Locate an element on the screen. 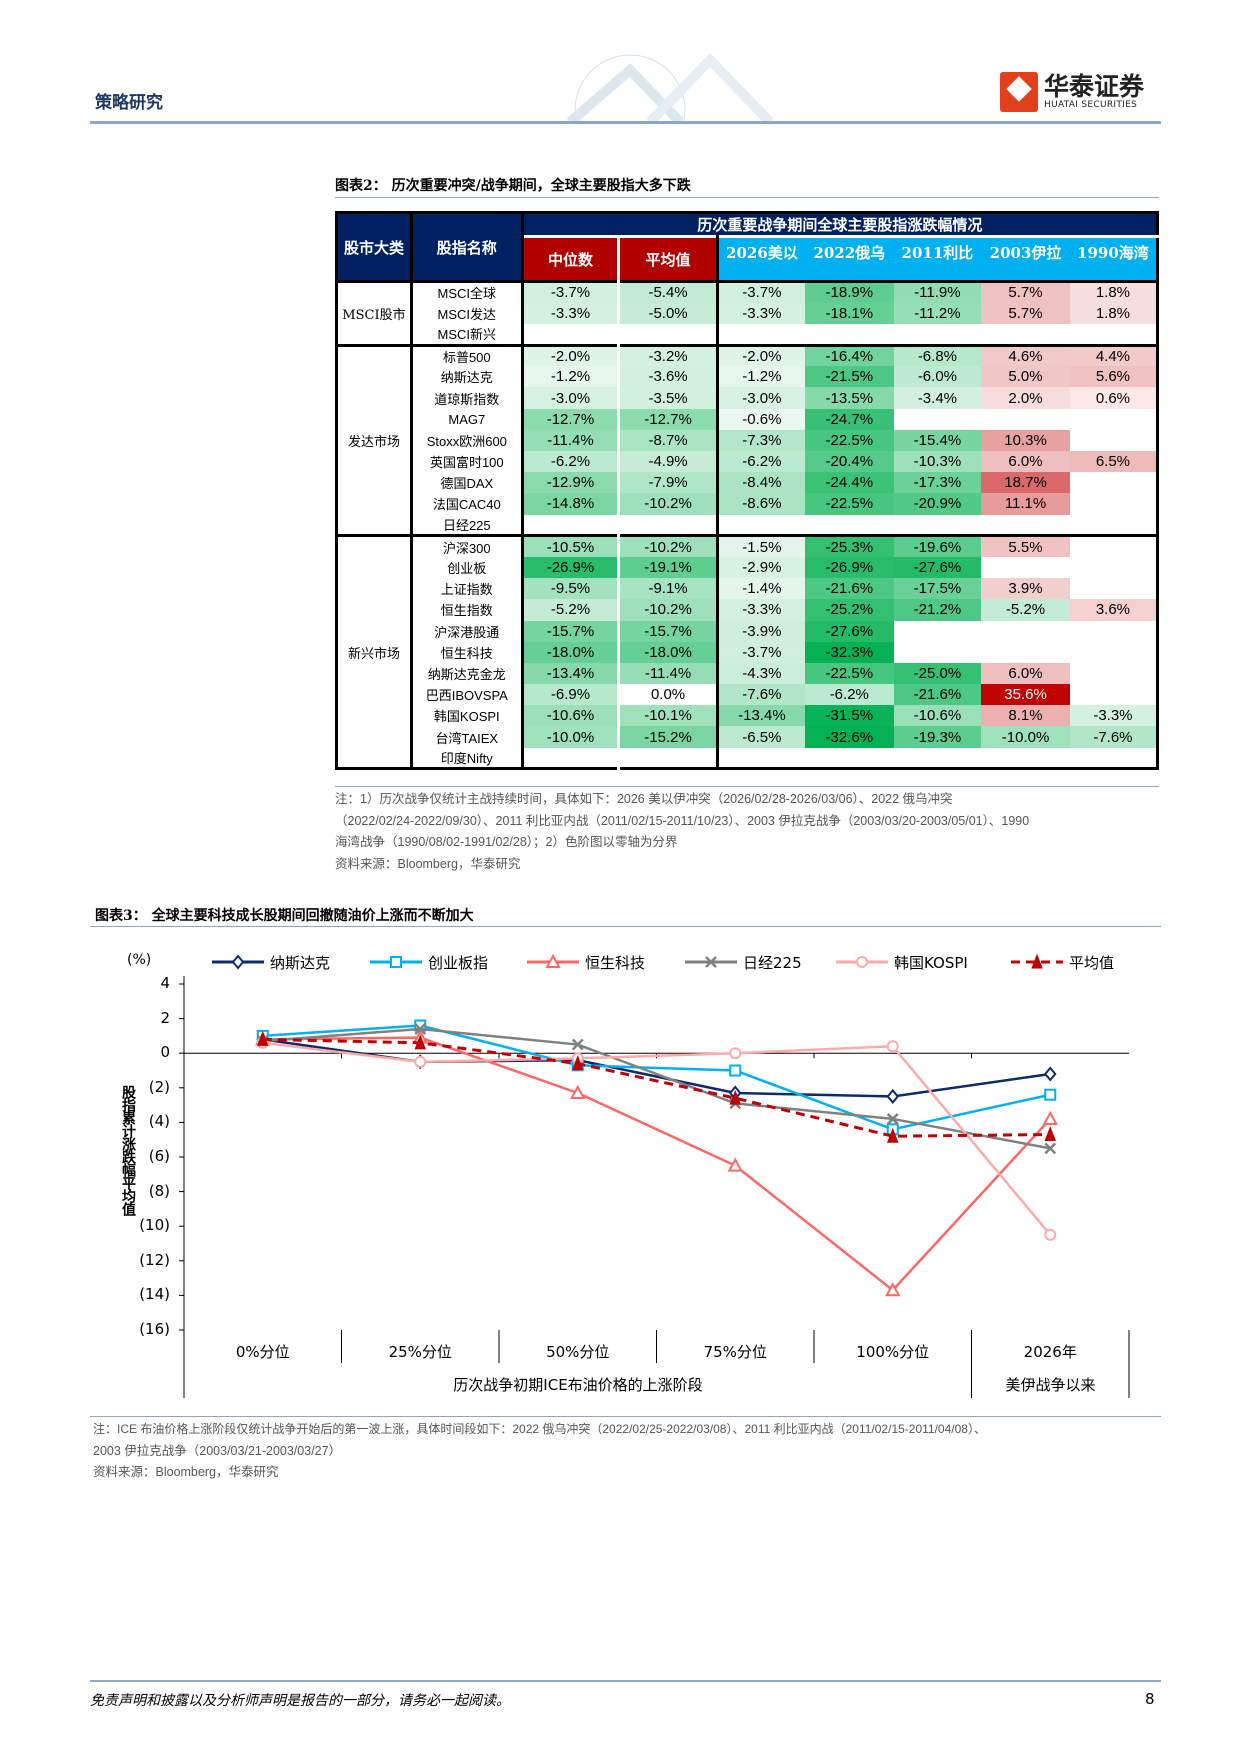 Image resolution: width=1240 pixels, height=1753 pixels. value-cell: -8.6% is located at coordinates (761, 504).